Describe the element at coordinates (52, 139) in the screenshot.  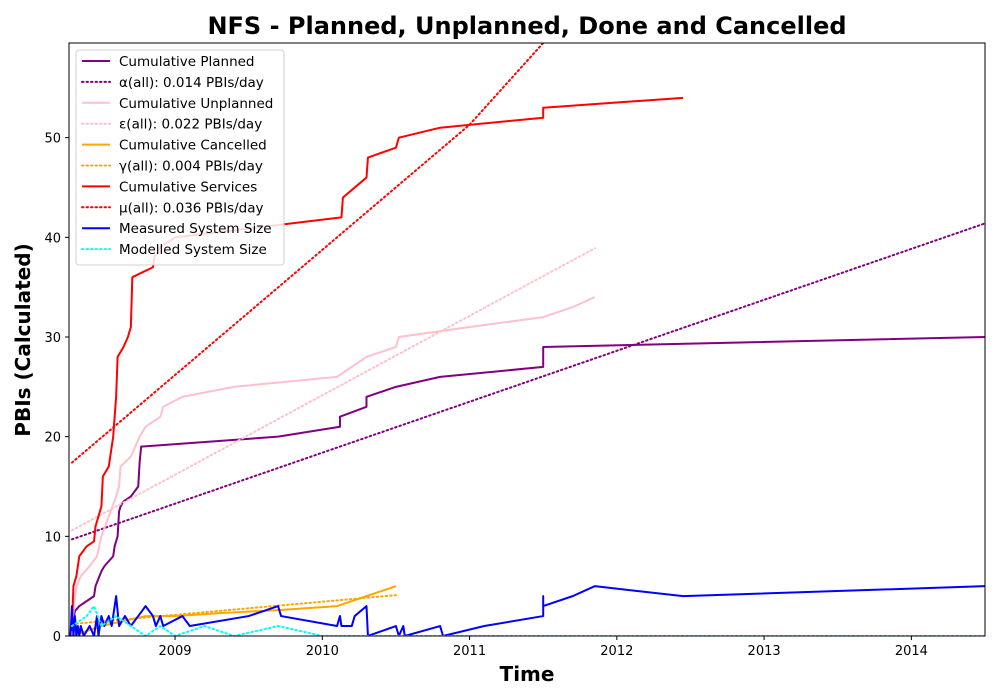
I see `y-tick-label: 50` at that location.